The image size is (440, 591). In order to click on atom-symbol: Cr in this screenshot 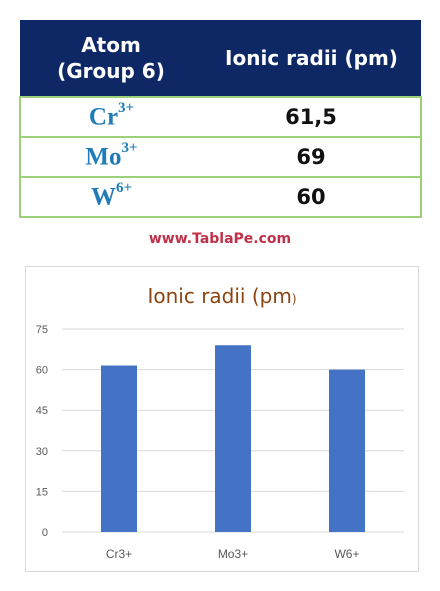, I will do `click(103, 117)`.